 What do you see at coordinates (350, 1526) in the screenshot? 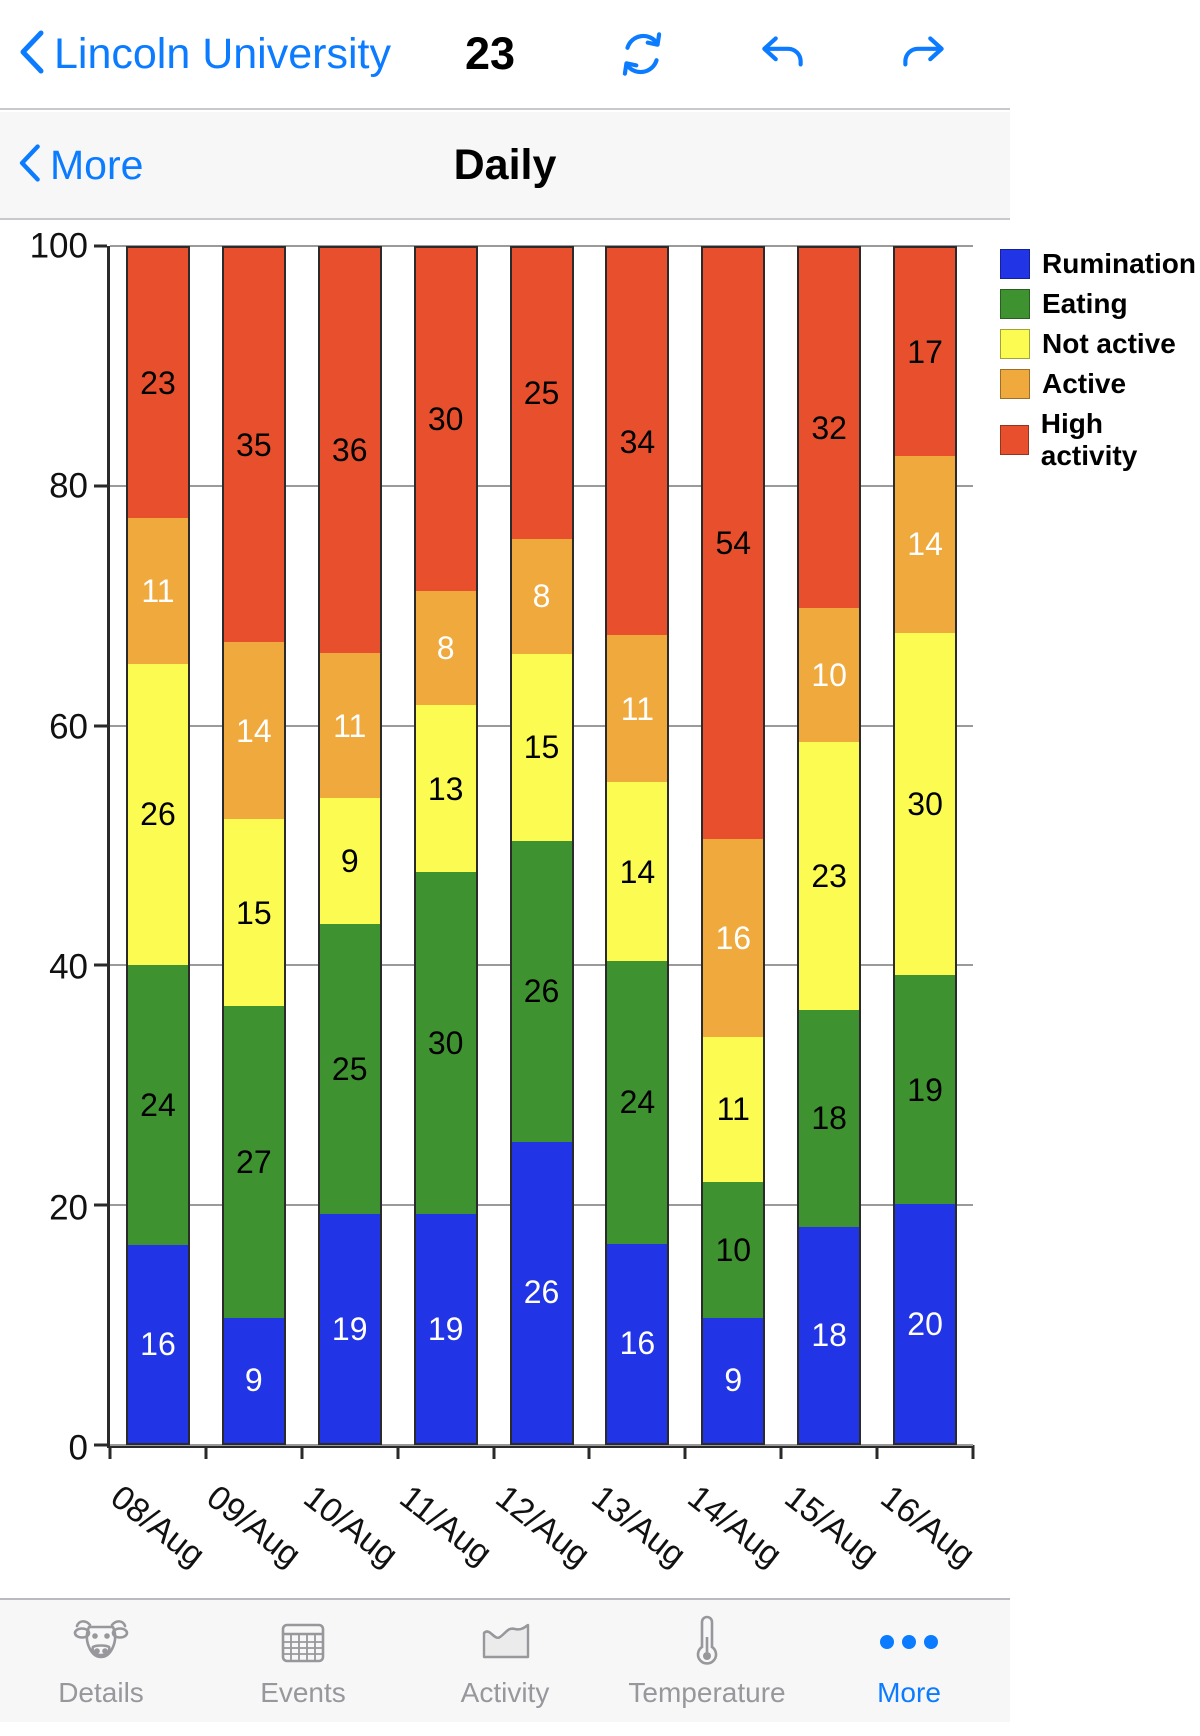
I see `x-tick-label: 10/Aug` at bounding box center [350, 1526].